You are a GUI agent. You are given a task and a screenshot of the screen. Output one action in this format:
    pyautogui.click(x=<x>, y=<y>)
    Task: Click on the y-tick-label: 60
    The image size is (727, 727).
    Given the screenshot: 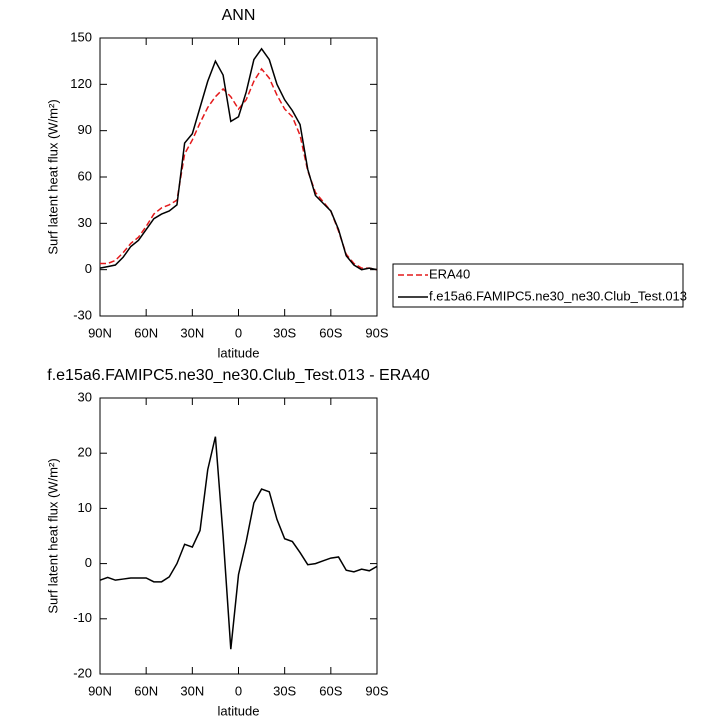 What is the action you would take?
    pyautogui.click(x=85, y=175)
    